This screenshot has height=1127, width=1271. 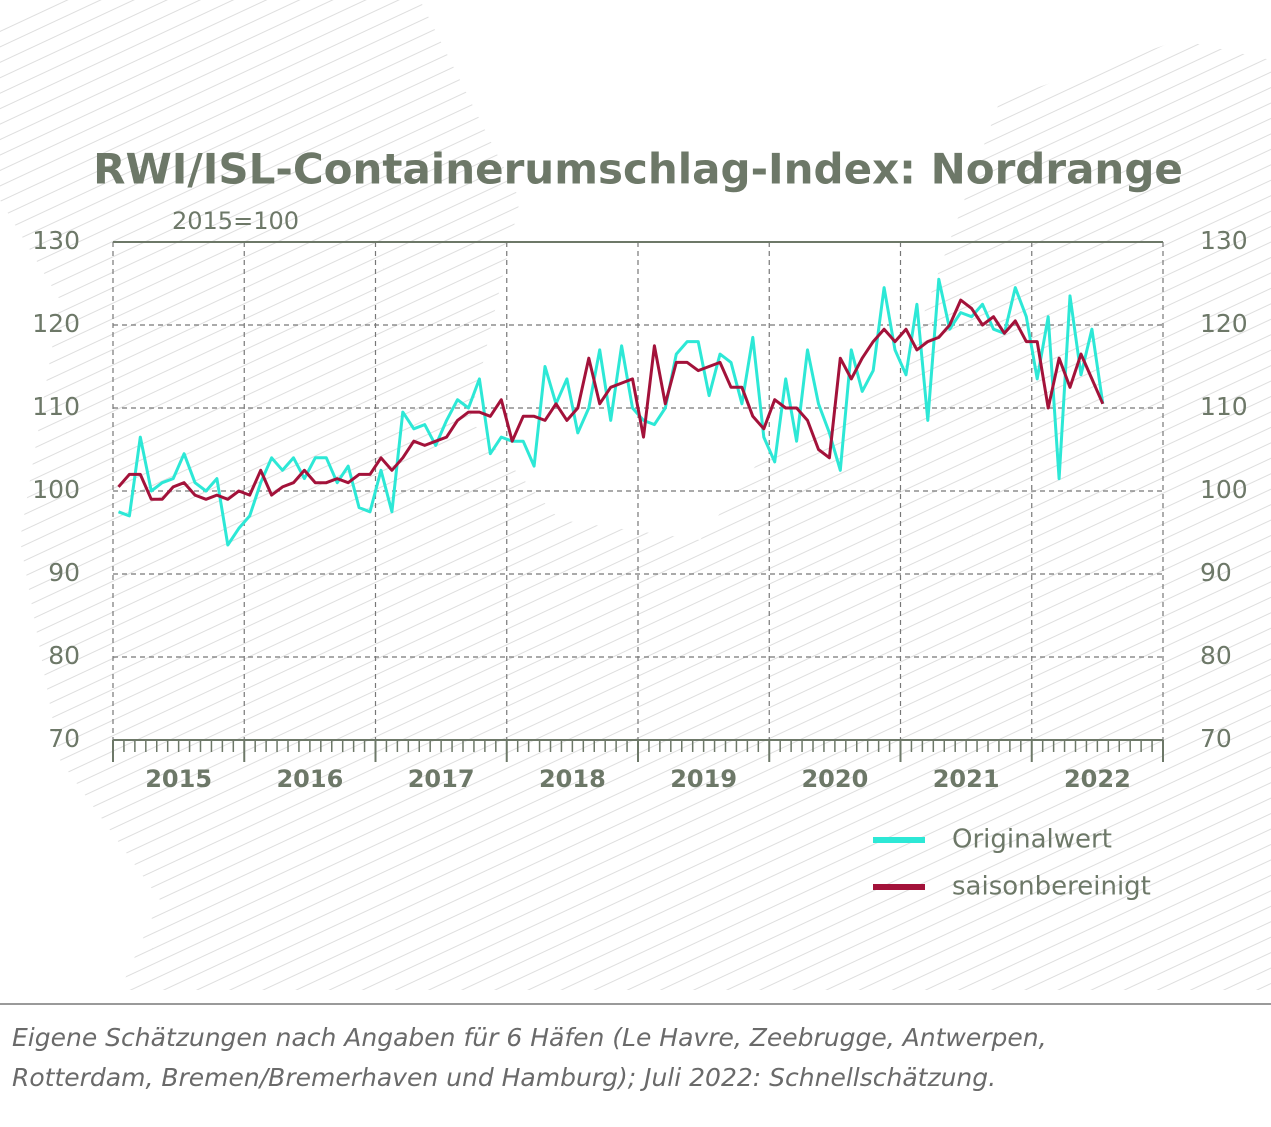 What do you see at coordinates (56, 489) in the screenshot?
I see `y-tick-label: 100` at bounding box center [56, 489].